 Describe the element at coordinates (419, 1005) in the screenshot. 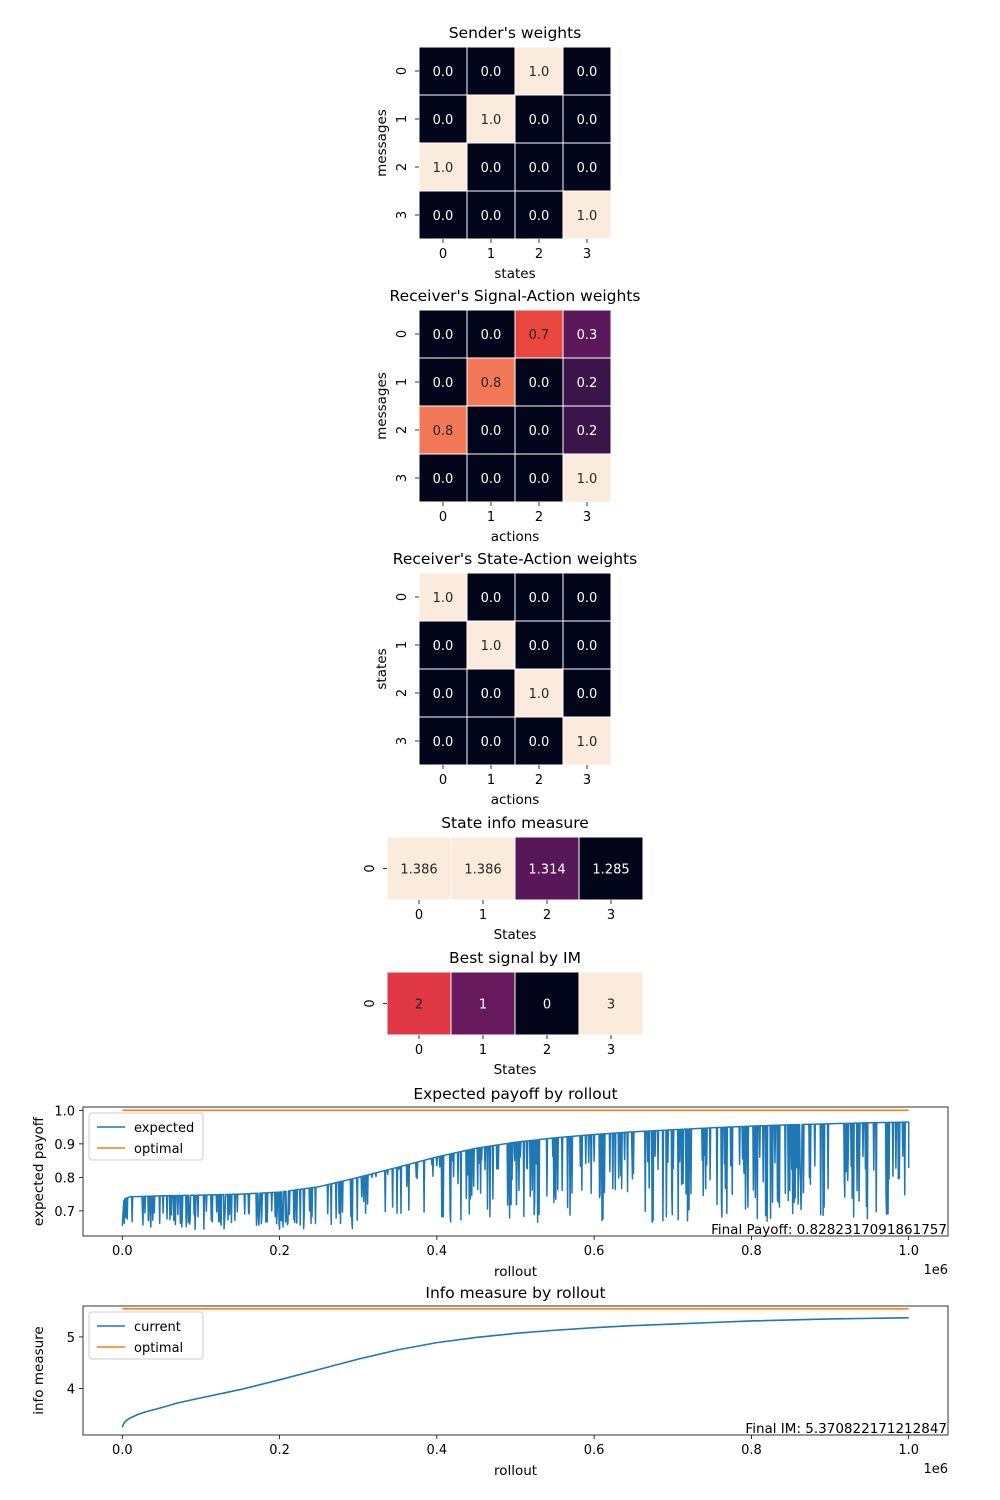

I see `cell-label: 2` at that location.